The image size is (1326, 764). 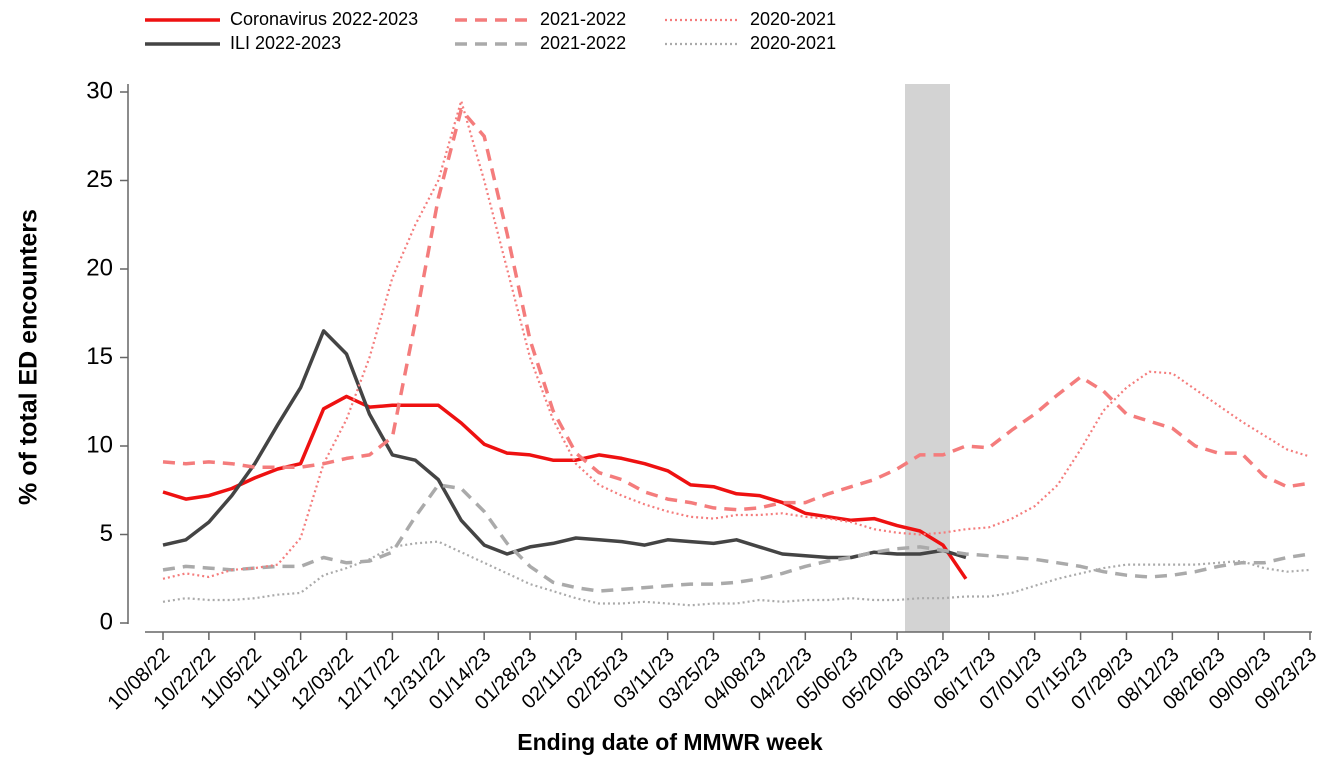 What do you see at coordinates (99, 444) in the screenshot?
I see `y-tick-label: 10` at bounding box center [99, 444].